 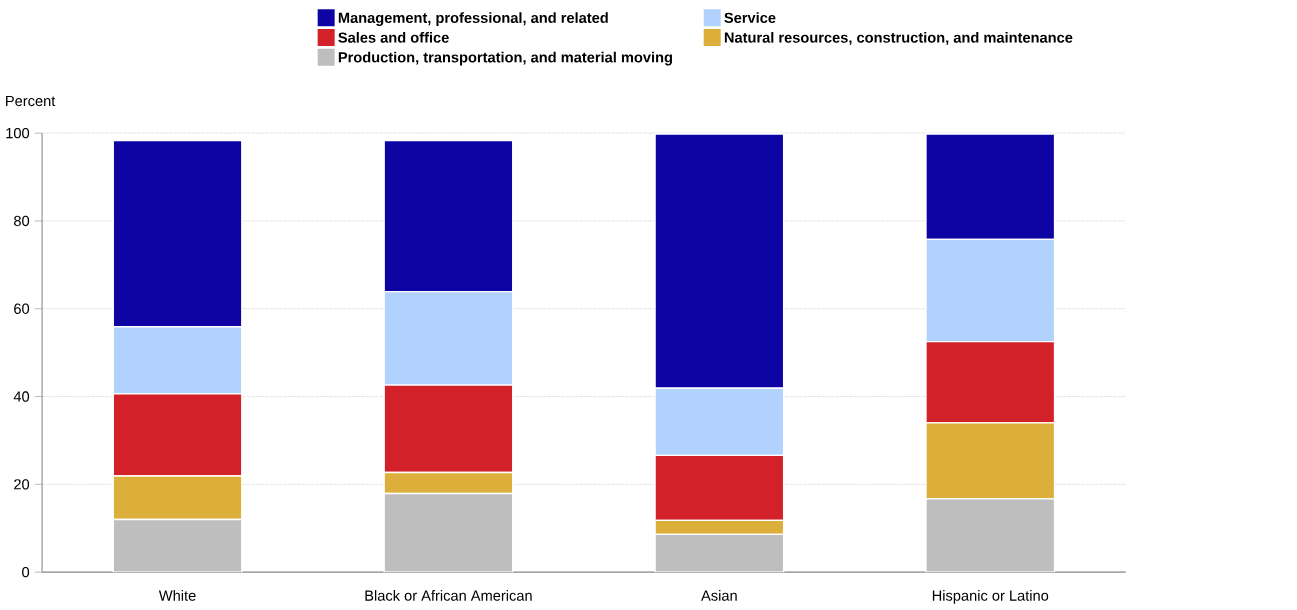 I want to click on legend-label: Sales and office, so click(x=393, y=37).